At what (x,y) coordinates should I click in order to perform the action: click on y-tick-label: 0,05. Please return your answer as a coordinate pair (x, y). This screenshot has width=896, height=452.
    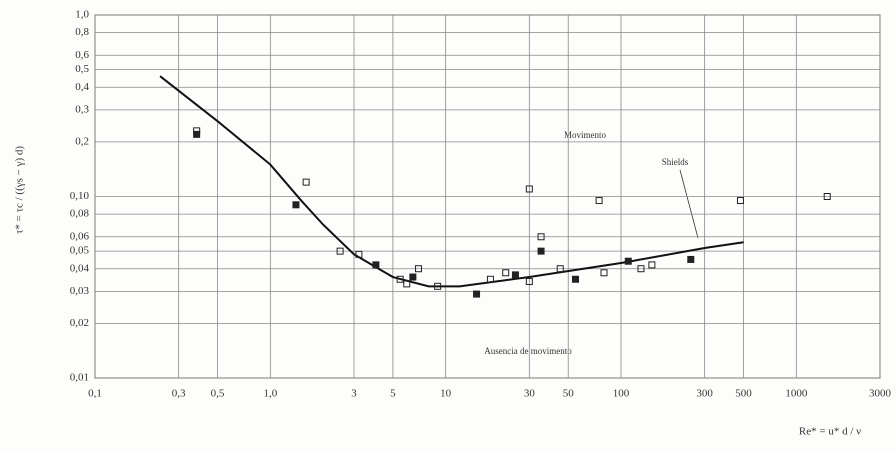
    Looking at the image, I should click on (80, 251).